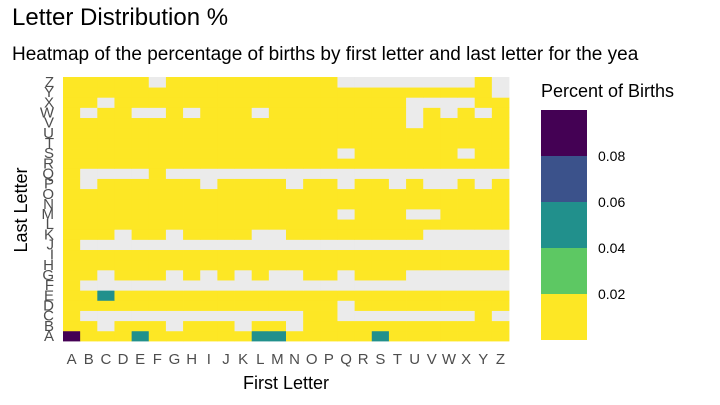 The image size is (720, 405). I want to click on heatmap-cell-M-P, so click(277, 184).